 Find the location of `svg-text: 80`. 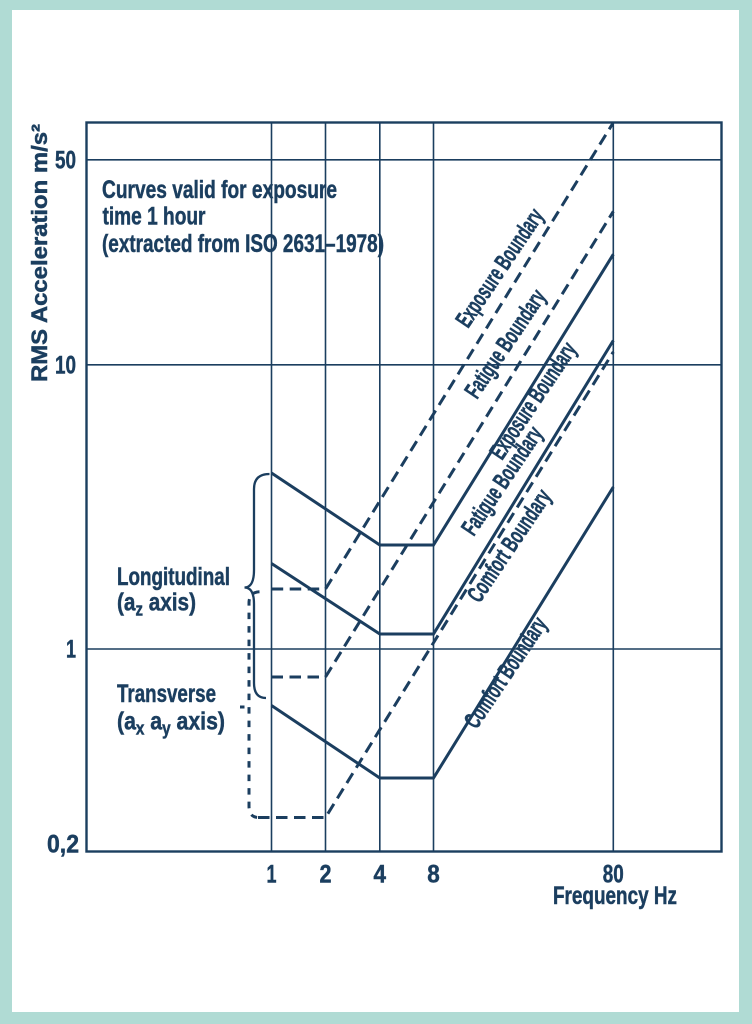

svg-text: 80 is located at coordinates (613, 875).